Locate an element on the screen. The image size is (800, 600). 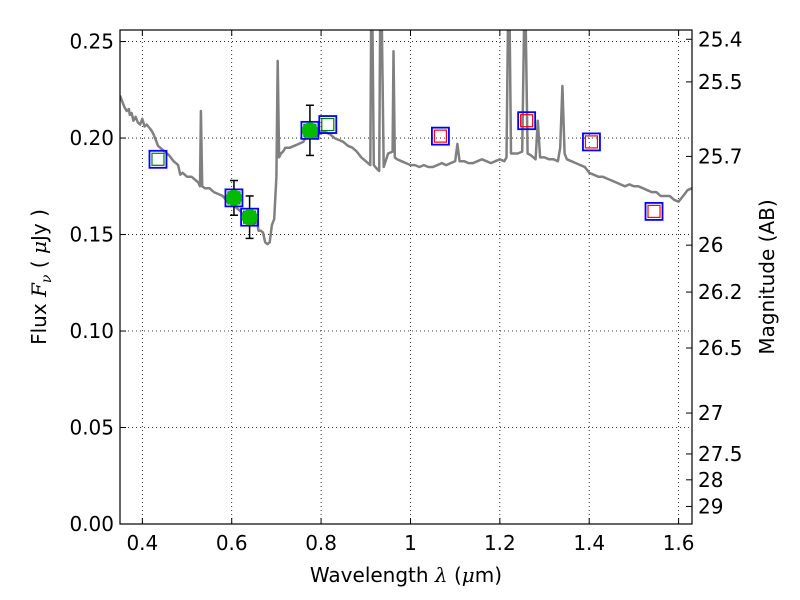
y2-tick-label: 25.4 is located at coordinates (720, 39).